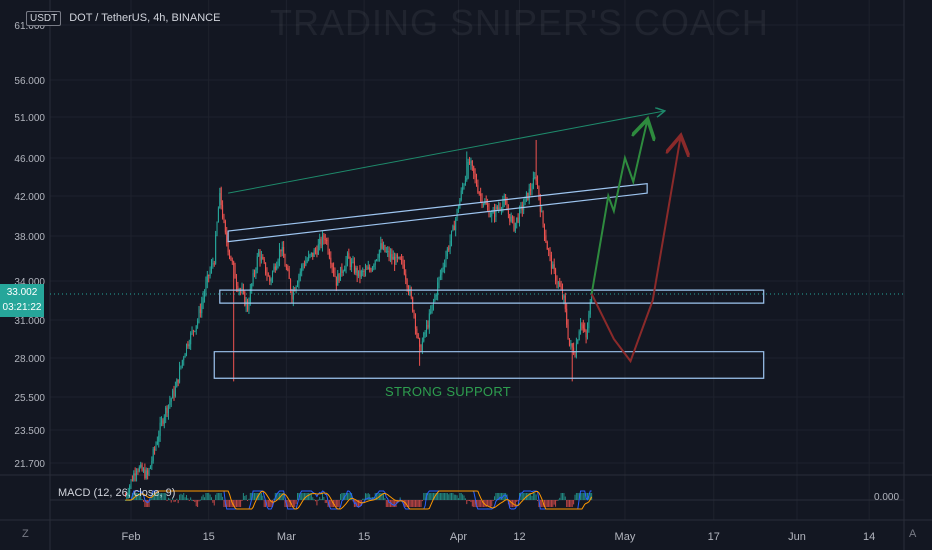 The width and height of the screenshot is (932, 550). I want to click on bullish-projection-path, so click(619, 208).